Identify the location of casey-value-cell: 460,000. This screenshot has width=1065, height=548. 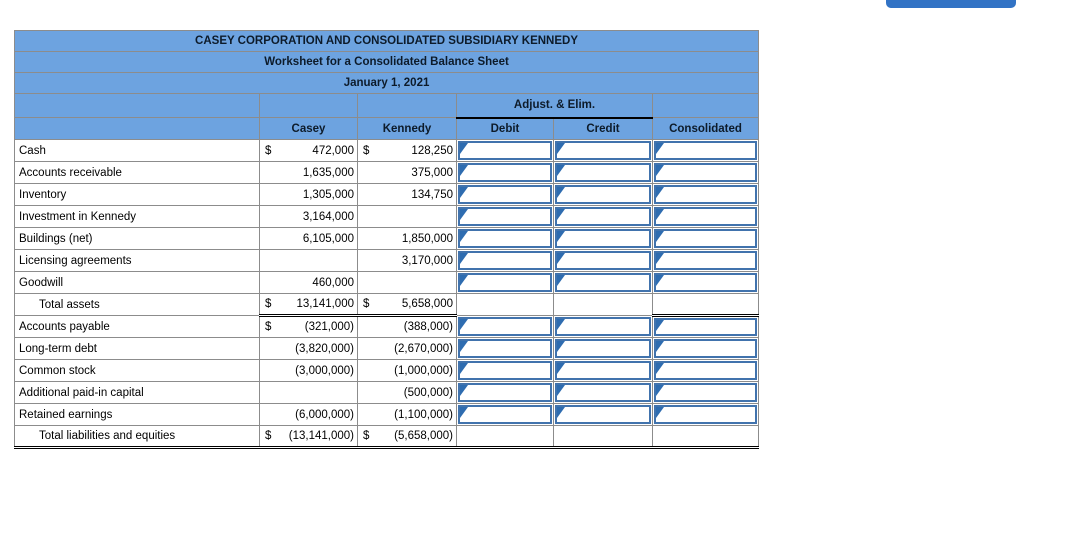
(308, 282).